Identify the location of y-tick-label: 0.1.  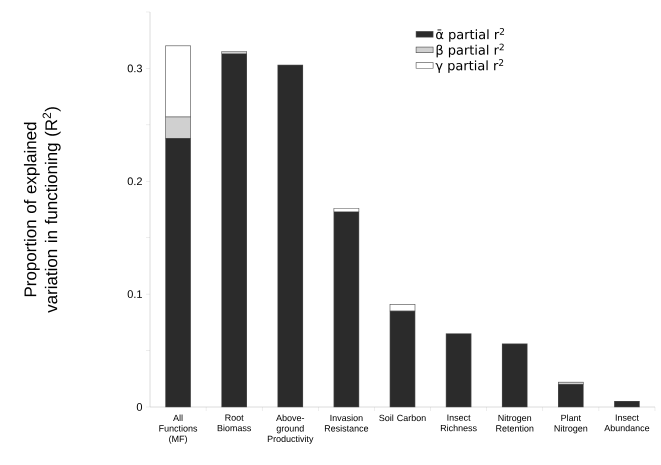
(135, 294).